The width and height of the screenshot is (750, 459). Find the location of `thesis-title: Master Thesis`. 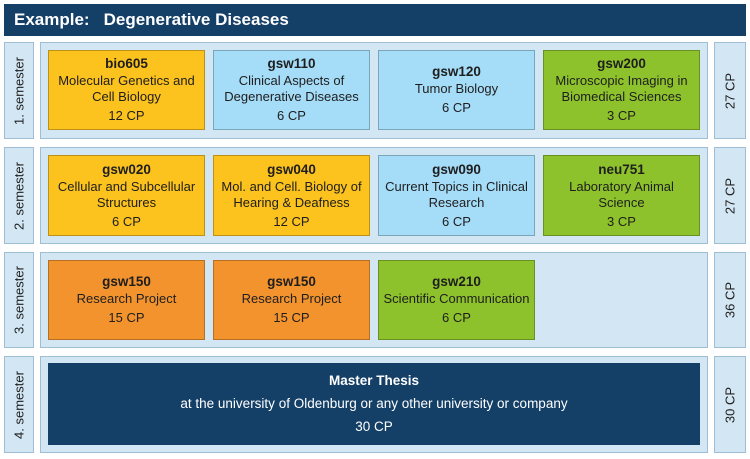

thesis-title: Master Thesis is located at coordinates (374, 380).